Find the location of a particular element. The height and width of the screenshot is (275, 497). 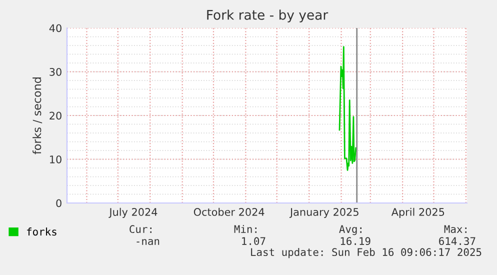

text: Min: is located at coordinates (245, 228).